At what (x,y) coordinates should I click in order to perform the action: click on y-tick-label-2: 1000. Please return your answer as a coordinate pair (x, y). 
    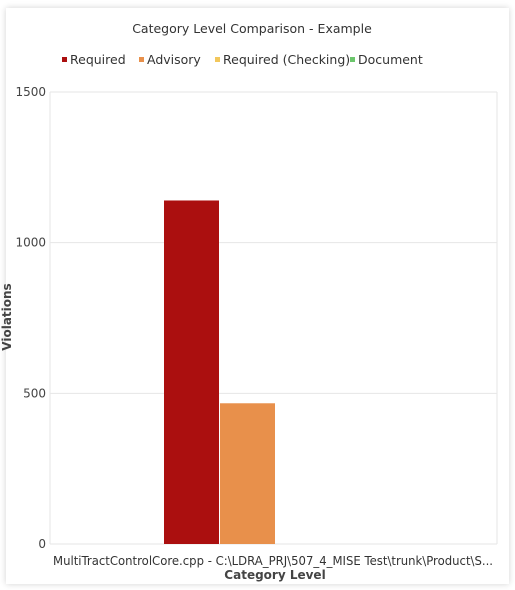
    Looking at the image, I should click on (30, 243).